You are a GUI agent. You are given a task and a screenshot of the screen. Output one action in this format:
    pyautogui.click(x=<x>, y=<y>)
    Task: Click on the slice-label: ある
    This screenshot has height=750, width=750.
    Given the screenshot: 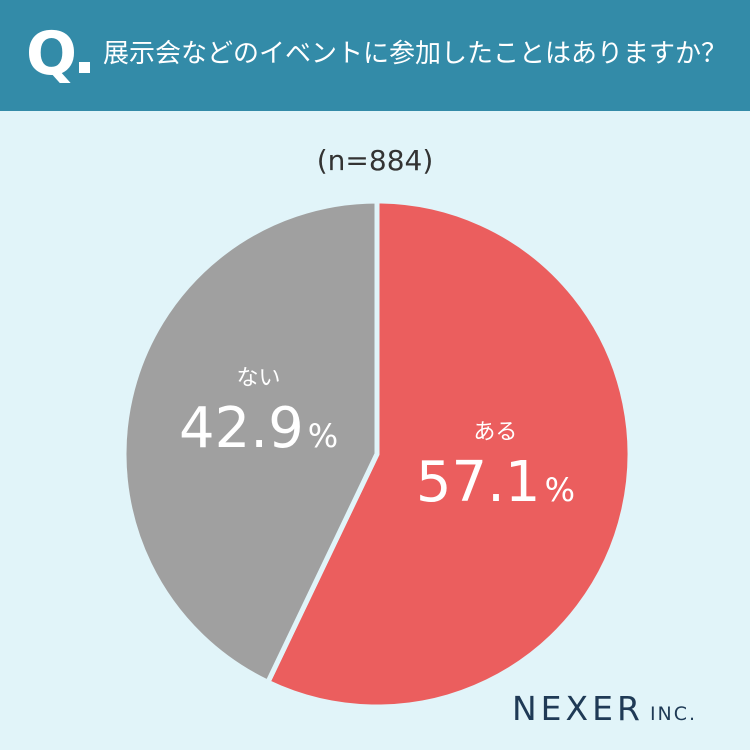 What is the action you would take?
    pyautogui.click(x=495, y=432)
    